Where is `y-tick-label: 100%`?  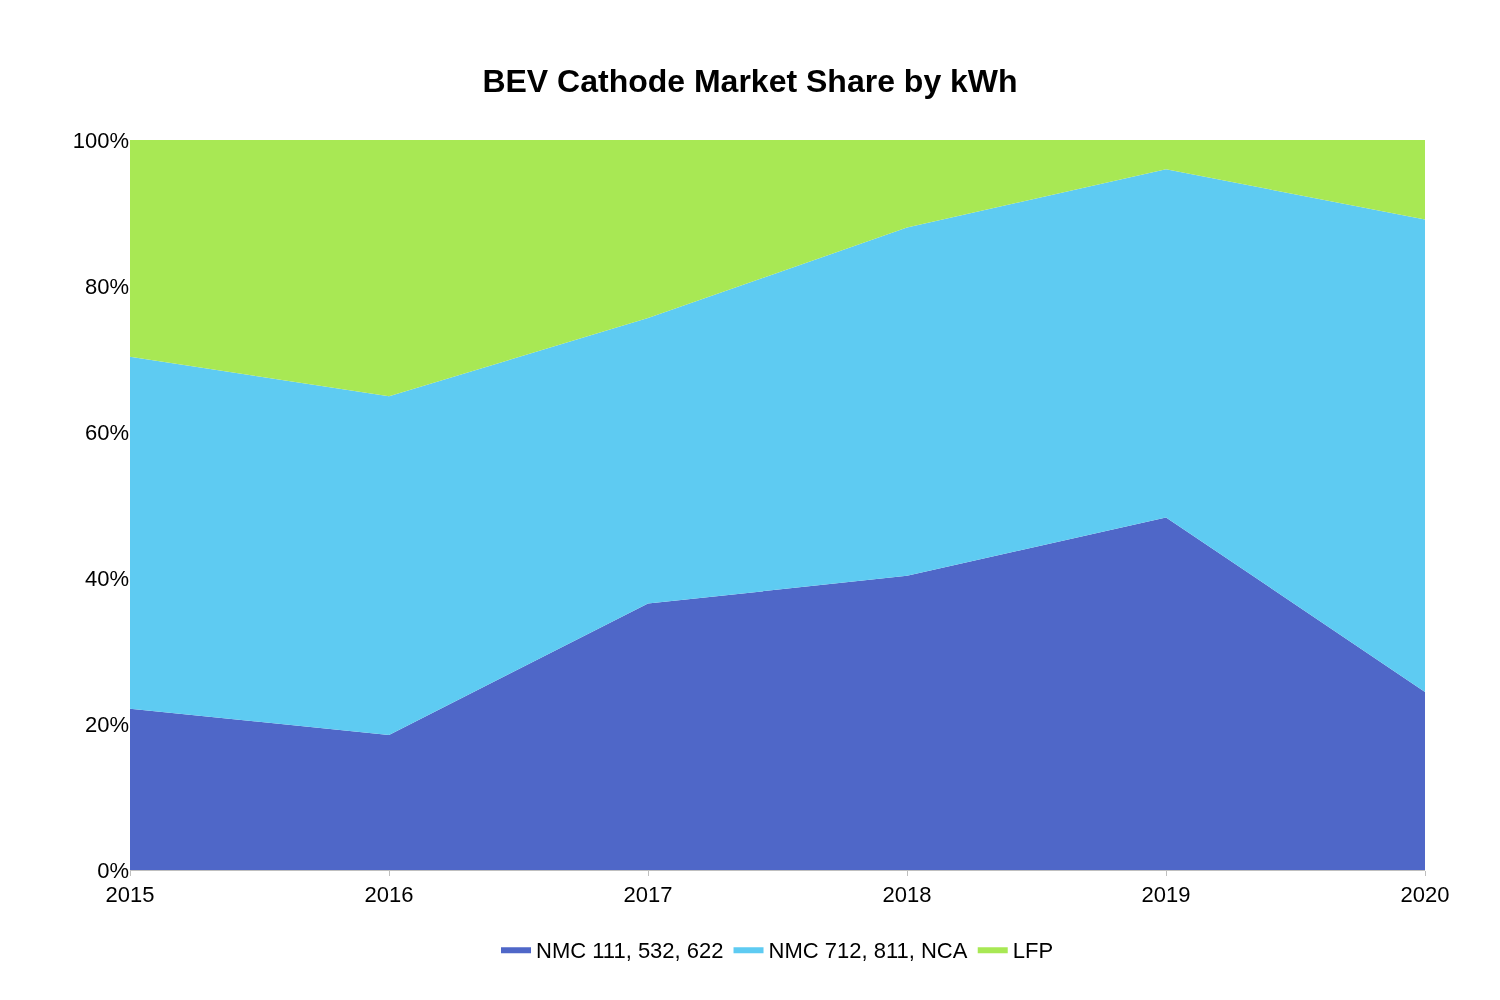 y-tick-label: 100% is located at coordinates (100, 140).